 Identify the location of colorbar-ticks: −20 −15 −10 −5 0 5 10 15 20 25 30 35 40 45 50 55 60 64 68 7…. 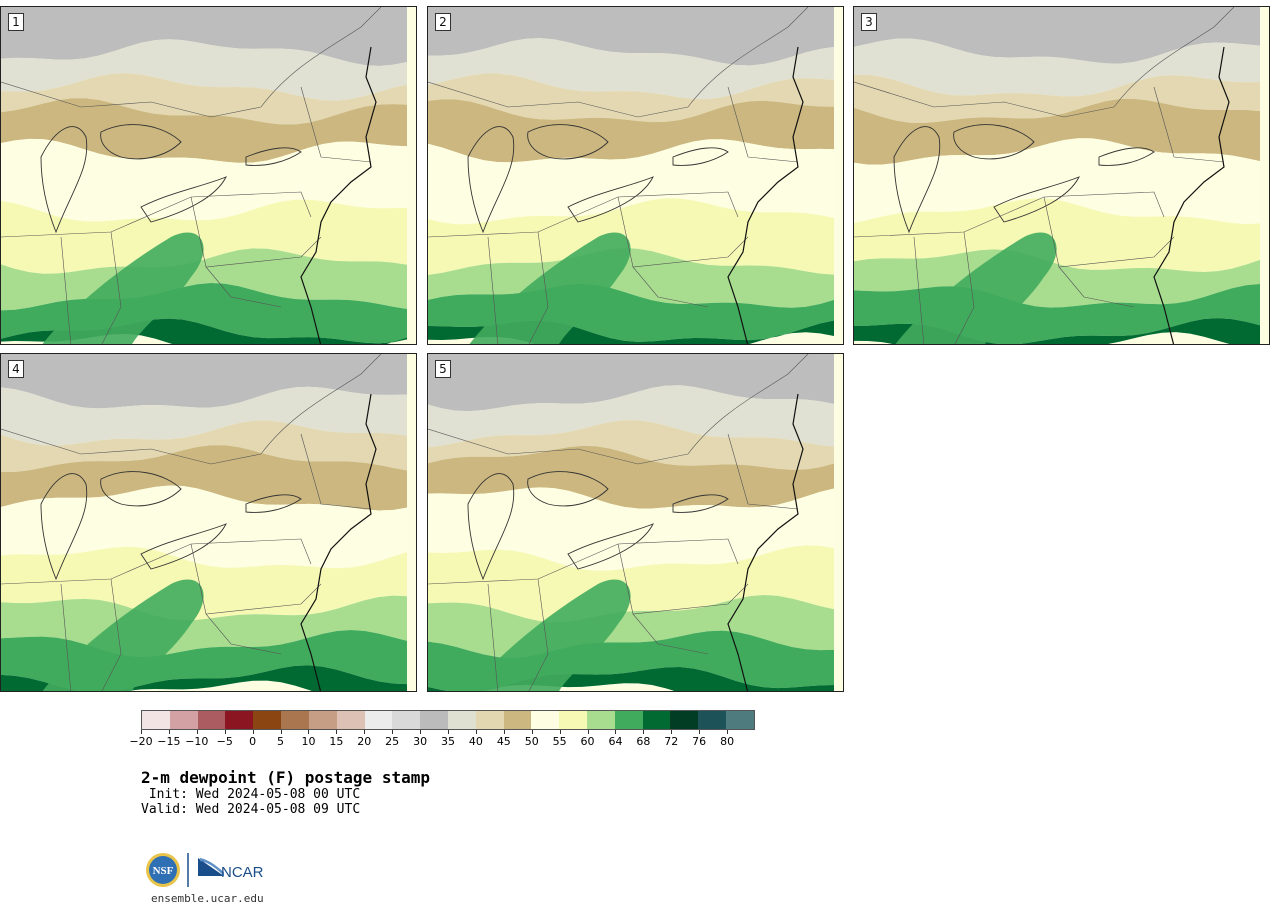
(442, 740).